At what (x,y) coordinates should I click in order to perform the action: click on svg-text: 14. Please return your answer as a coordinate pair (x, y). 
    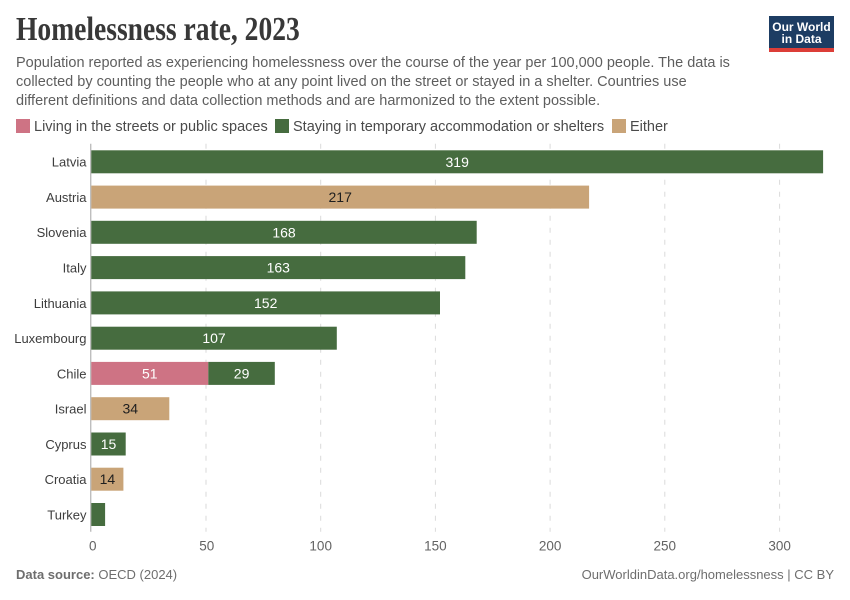
    Looking at the image, I should click on (108, 479).